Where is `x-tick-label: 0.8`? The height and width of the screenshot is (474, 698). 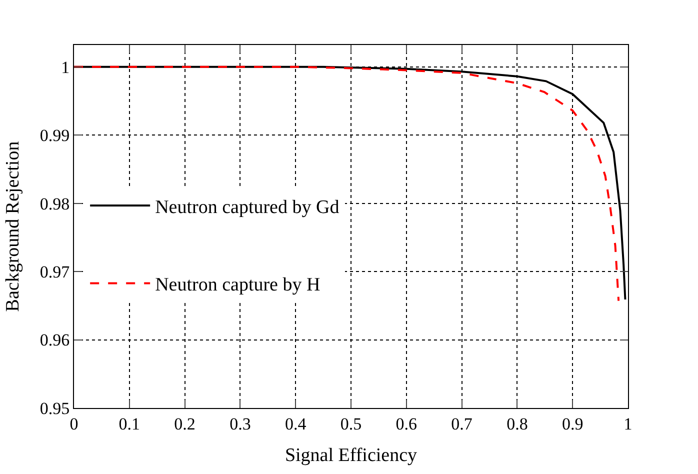 x-tick-label: 0.8 is located at coordinates (517, 424).